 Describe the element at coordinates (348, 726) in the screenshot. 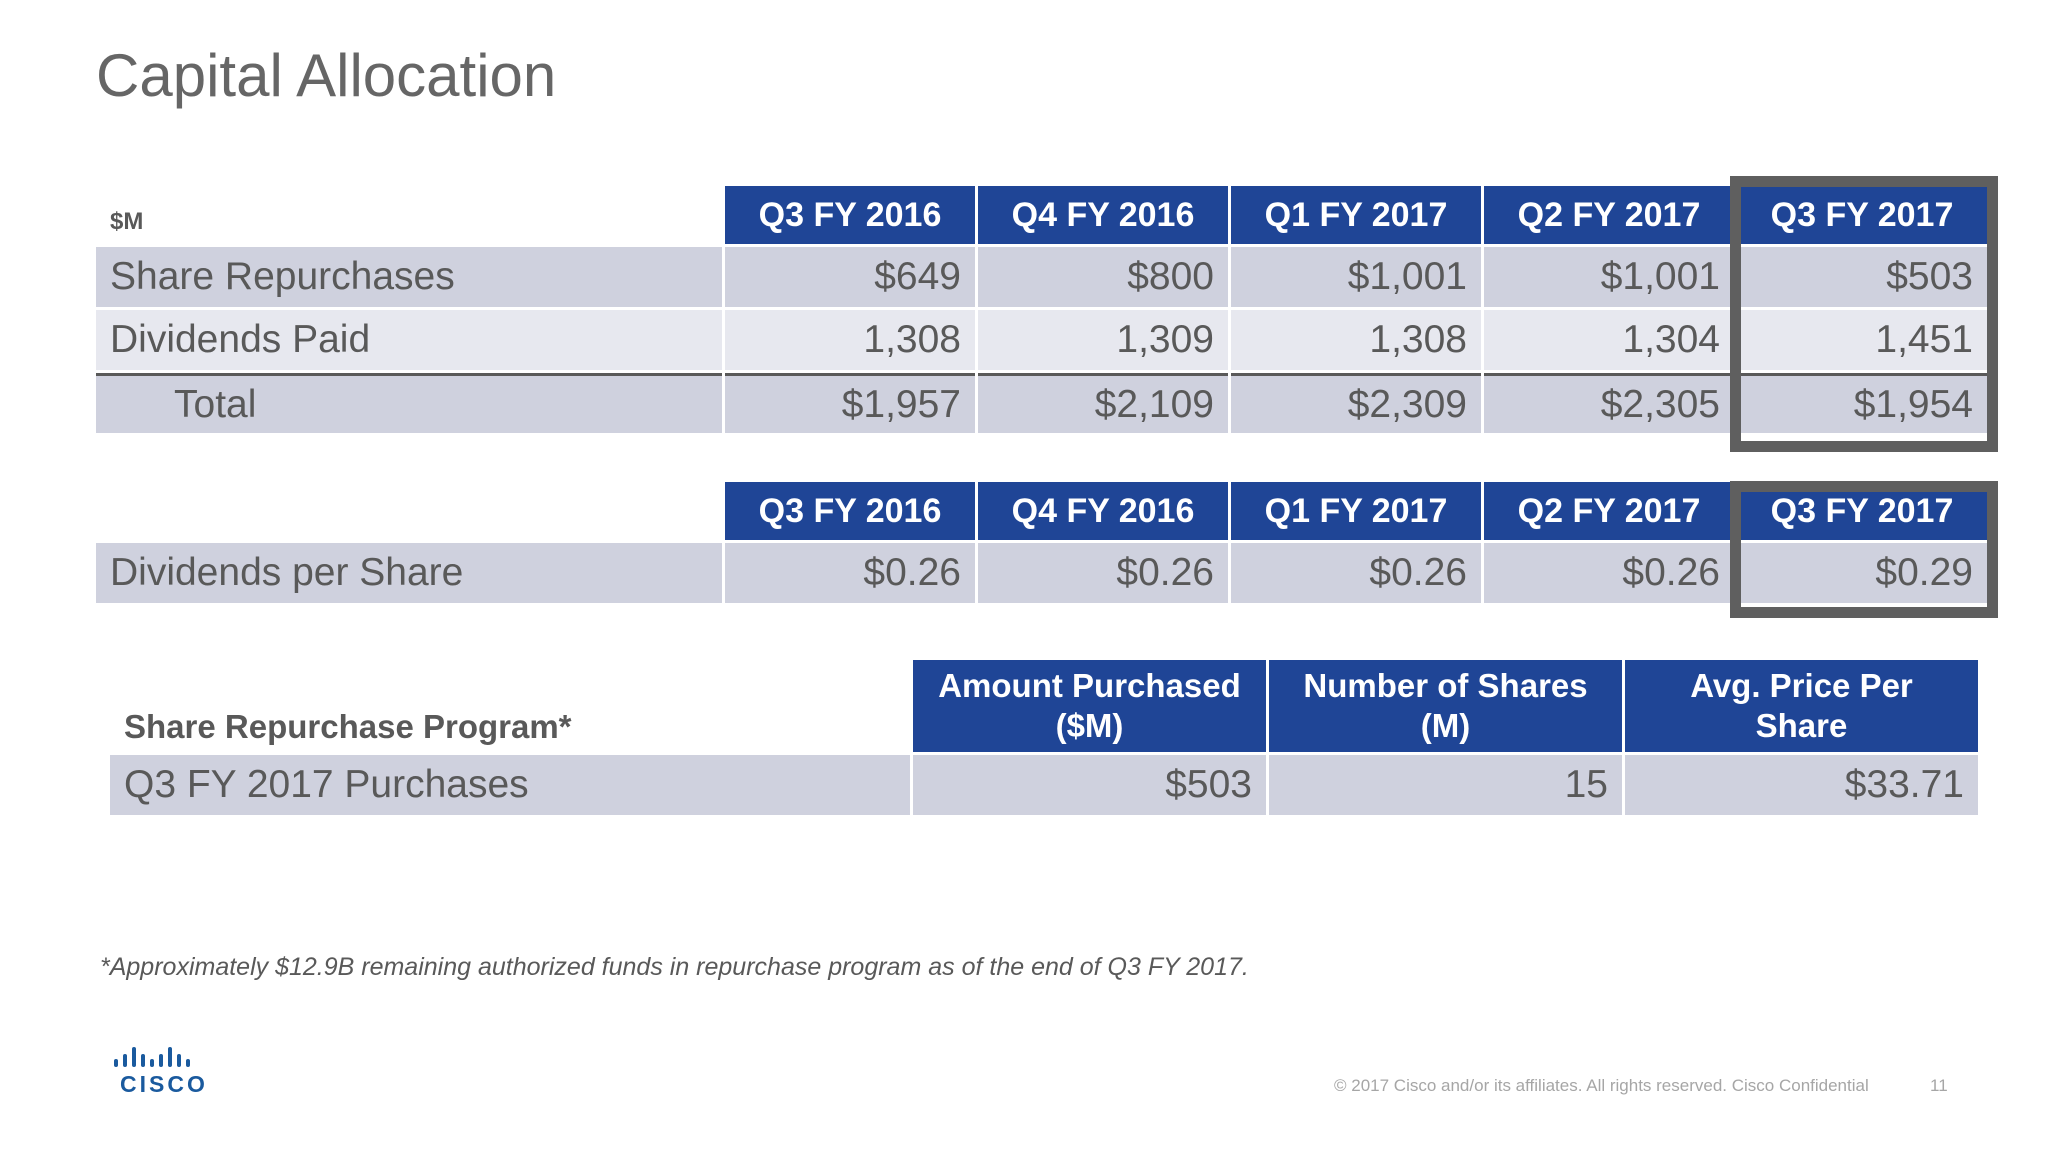

I see `program-label: Share Repurchase Program*` at that location.